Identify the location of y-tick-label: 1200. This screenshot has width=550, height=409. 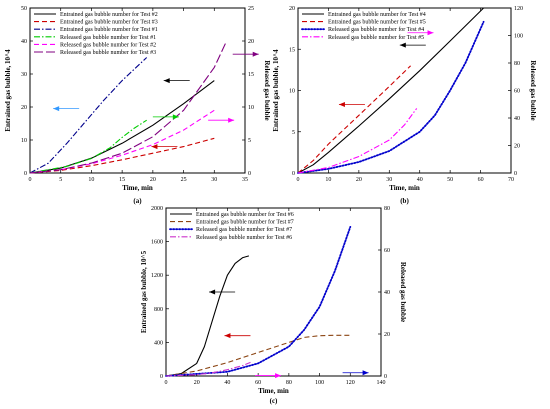
(157, 276).